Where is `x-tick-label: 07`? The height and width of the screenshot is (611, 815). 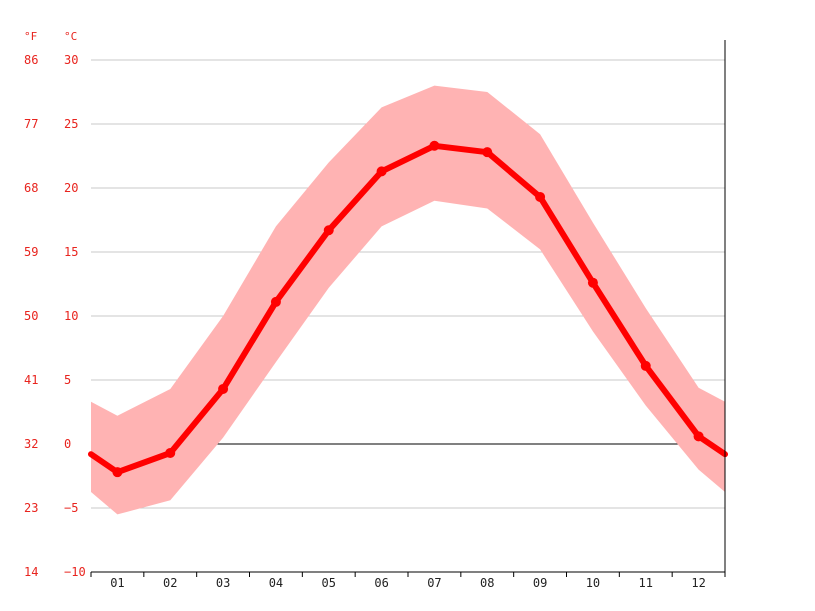 x-tick-label: 07 is located at coordinates (434, 583).